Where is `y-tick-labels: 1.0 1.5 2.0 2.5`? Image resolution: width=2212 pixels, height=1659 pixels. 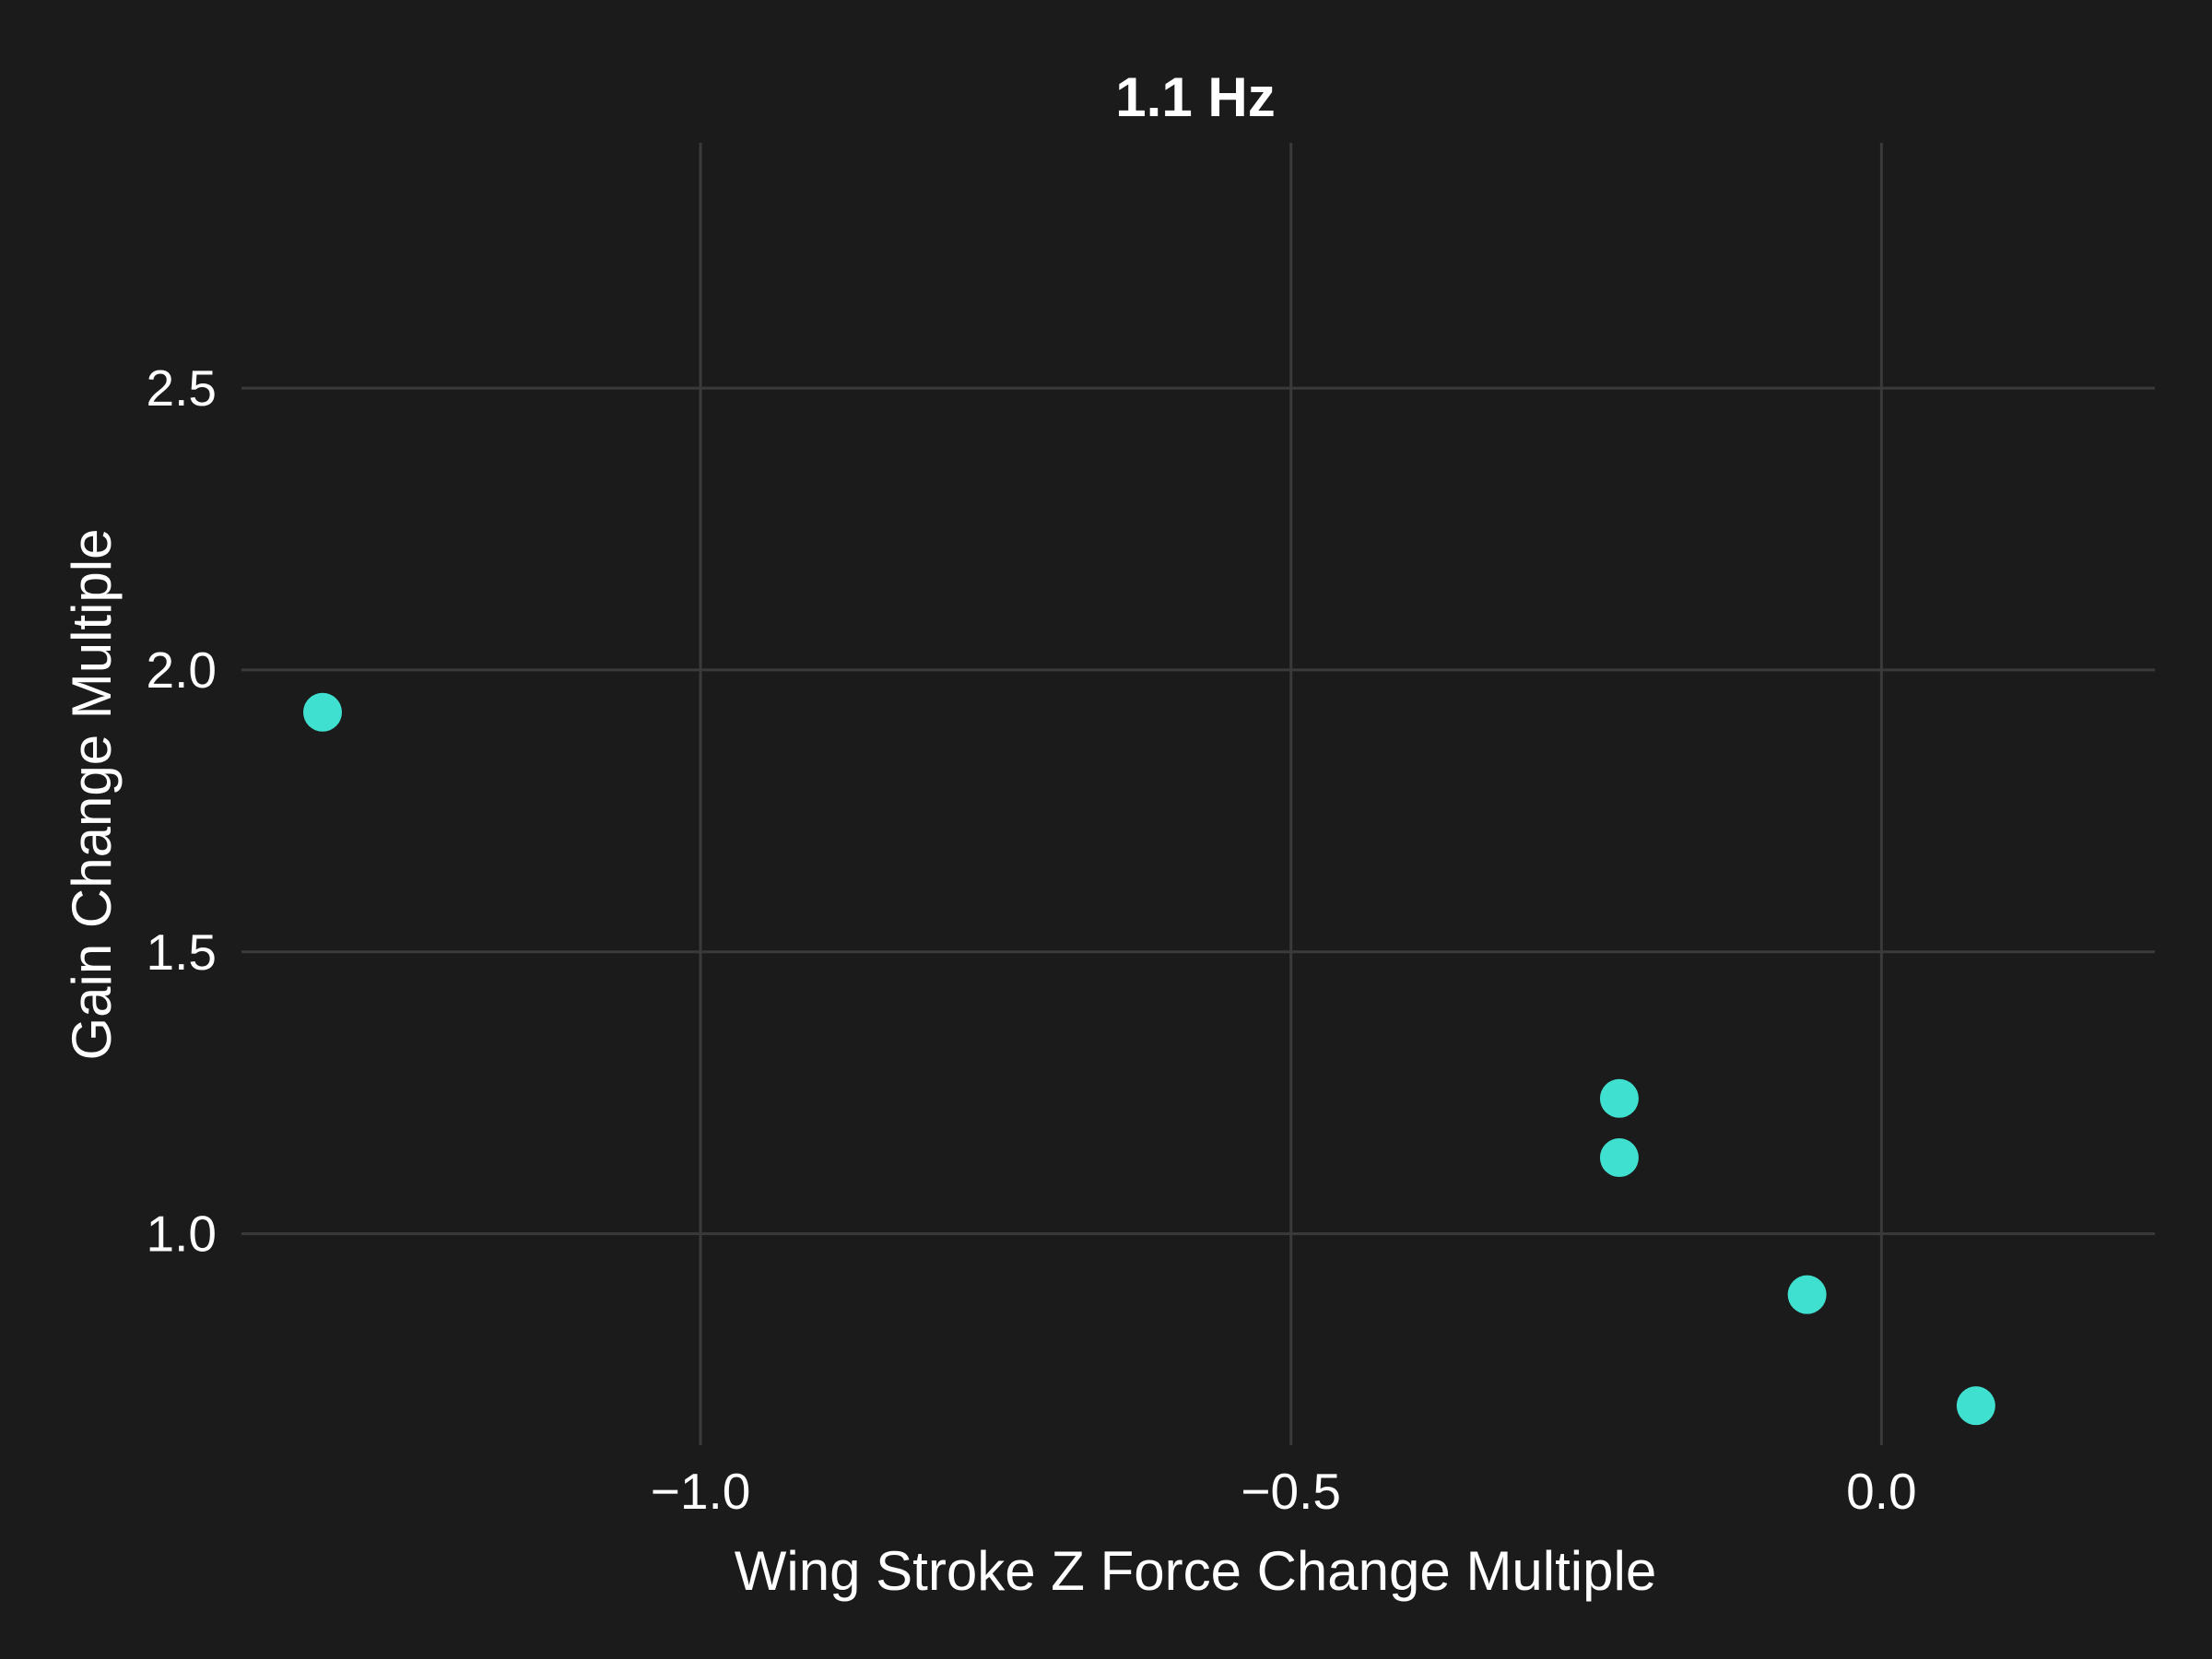
y-tick-labels: 1.0 1.5 2.0 2.5 is located at coordinates (182, 811).